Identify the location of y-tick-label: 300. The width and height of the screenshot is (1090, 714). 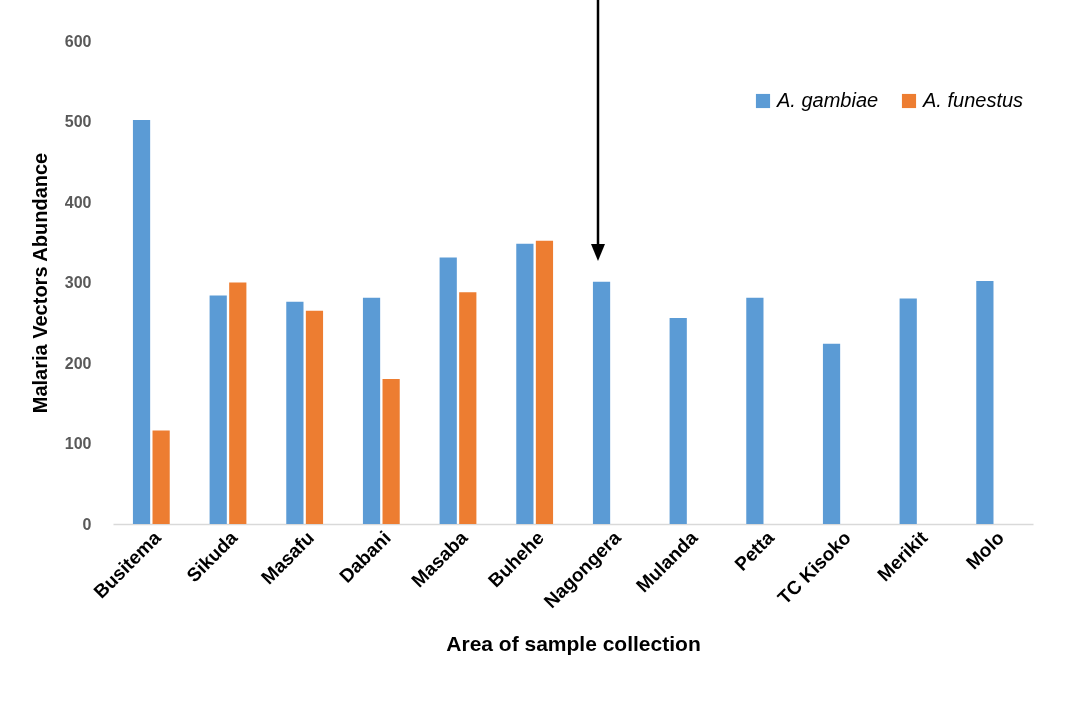
(78, 282).